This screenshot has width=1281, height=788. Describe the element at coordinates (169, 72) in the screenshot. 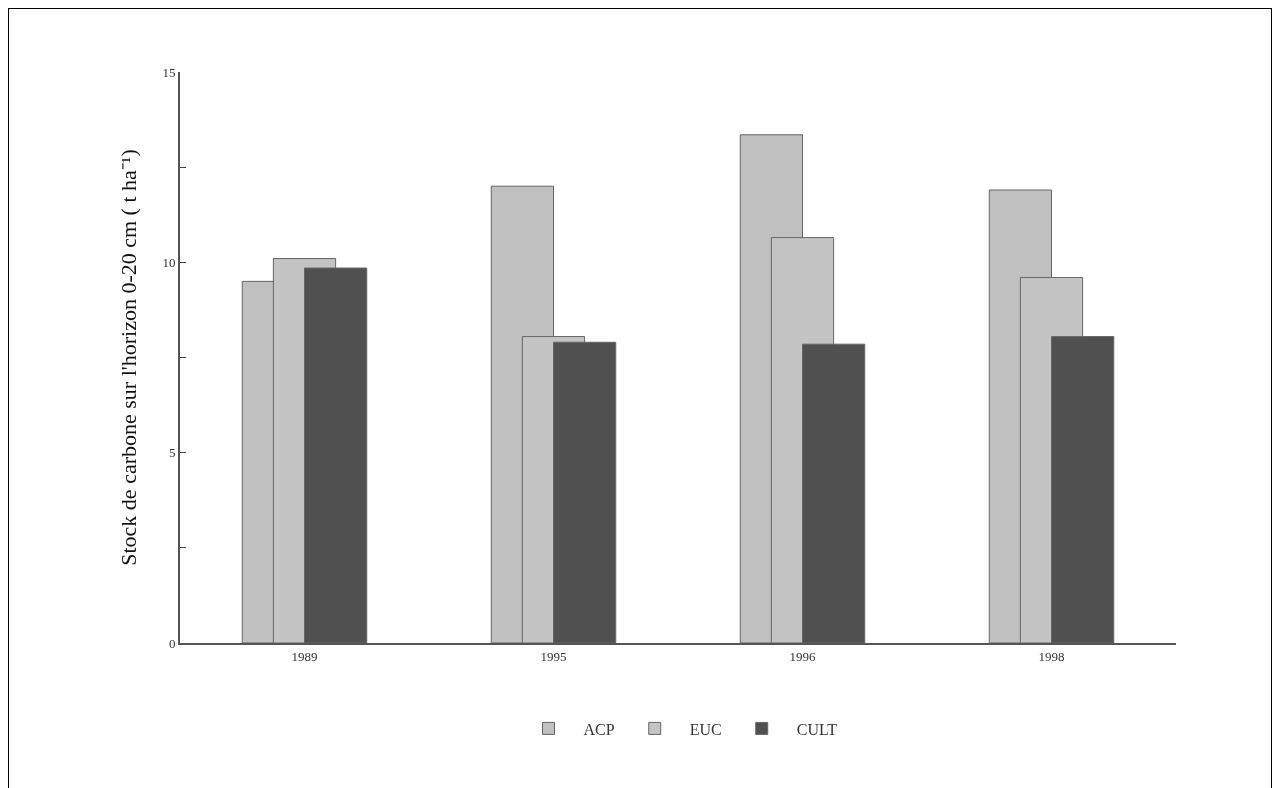

I see `y-tick-label: 15` at that location.